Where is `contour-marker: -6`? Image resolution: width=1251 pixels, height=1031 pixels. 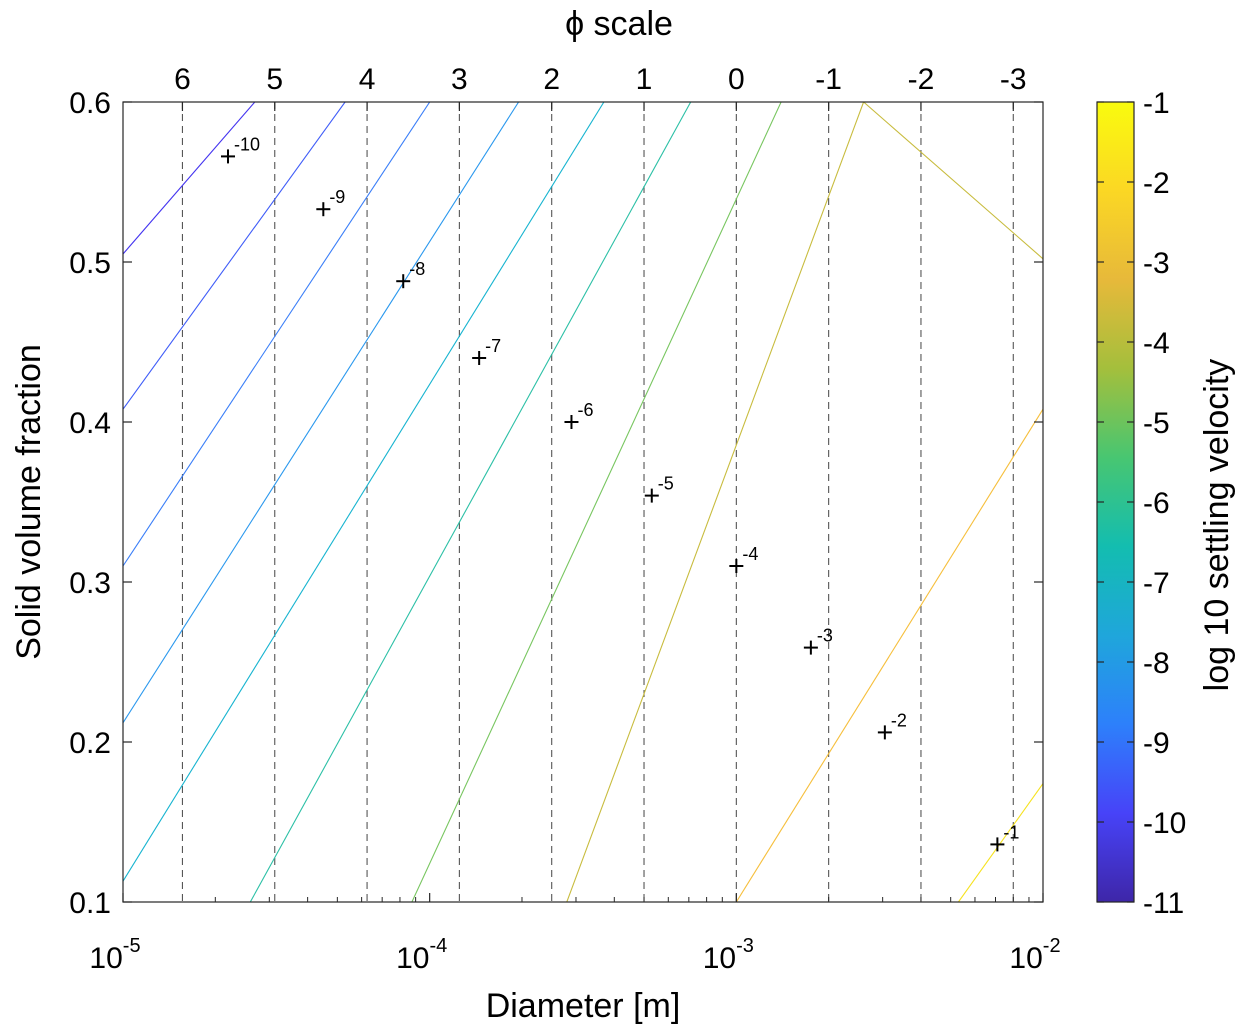
contour-marker: -6 is located at coordinates (578, 414).